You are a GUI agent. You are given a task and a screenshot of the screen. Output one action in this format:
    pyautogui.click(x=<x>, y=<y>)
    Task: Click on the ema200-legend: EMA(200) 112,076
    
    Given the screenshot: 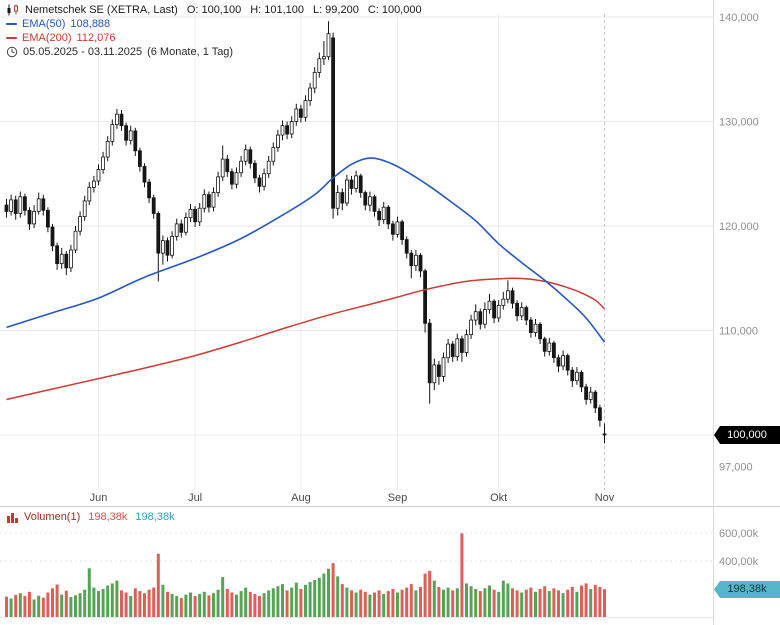 What is the action you would take?
    pyautogui.click(x=218, y=38)
    